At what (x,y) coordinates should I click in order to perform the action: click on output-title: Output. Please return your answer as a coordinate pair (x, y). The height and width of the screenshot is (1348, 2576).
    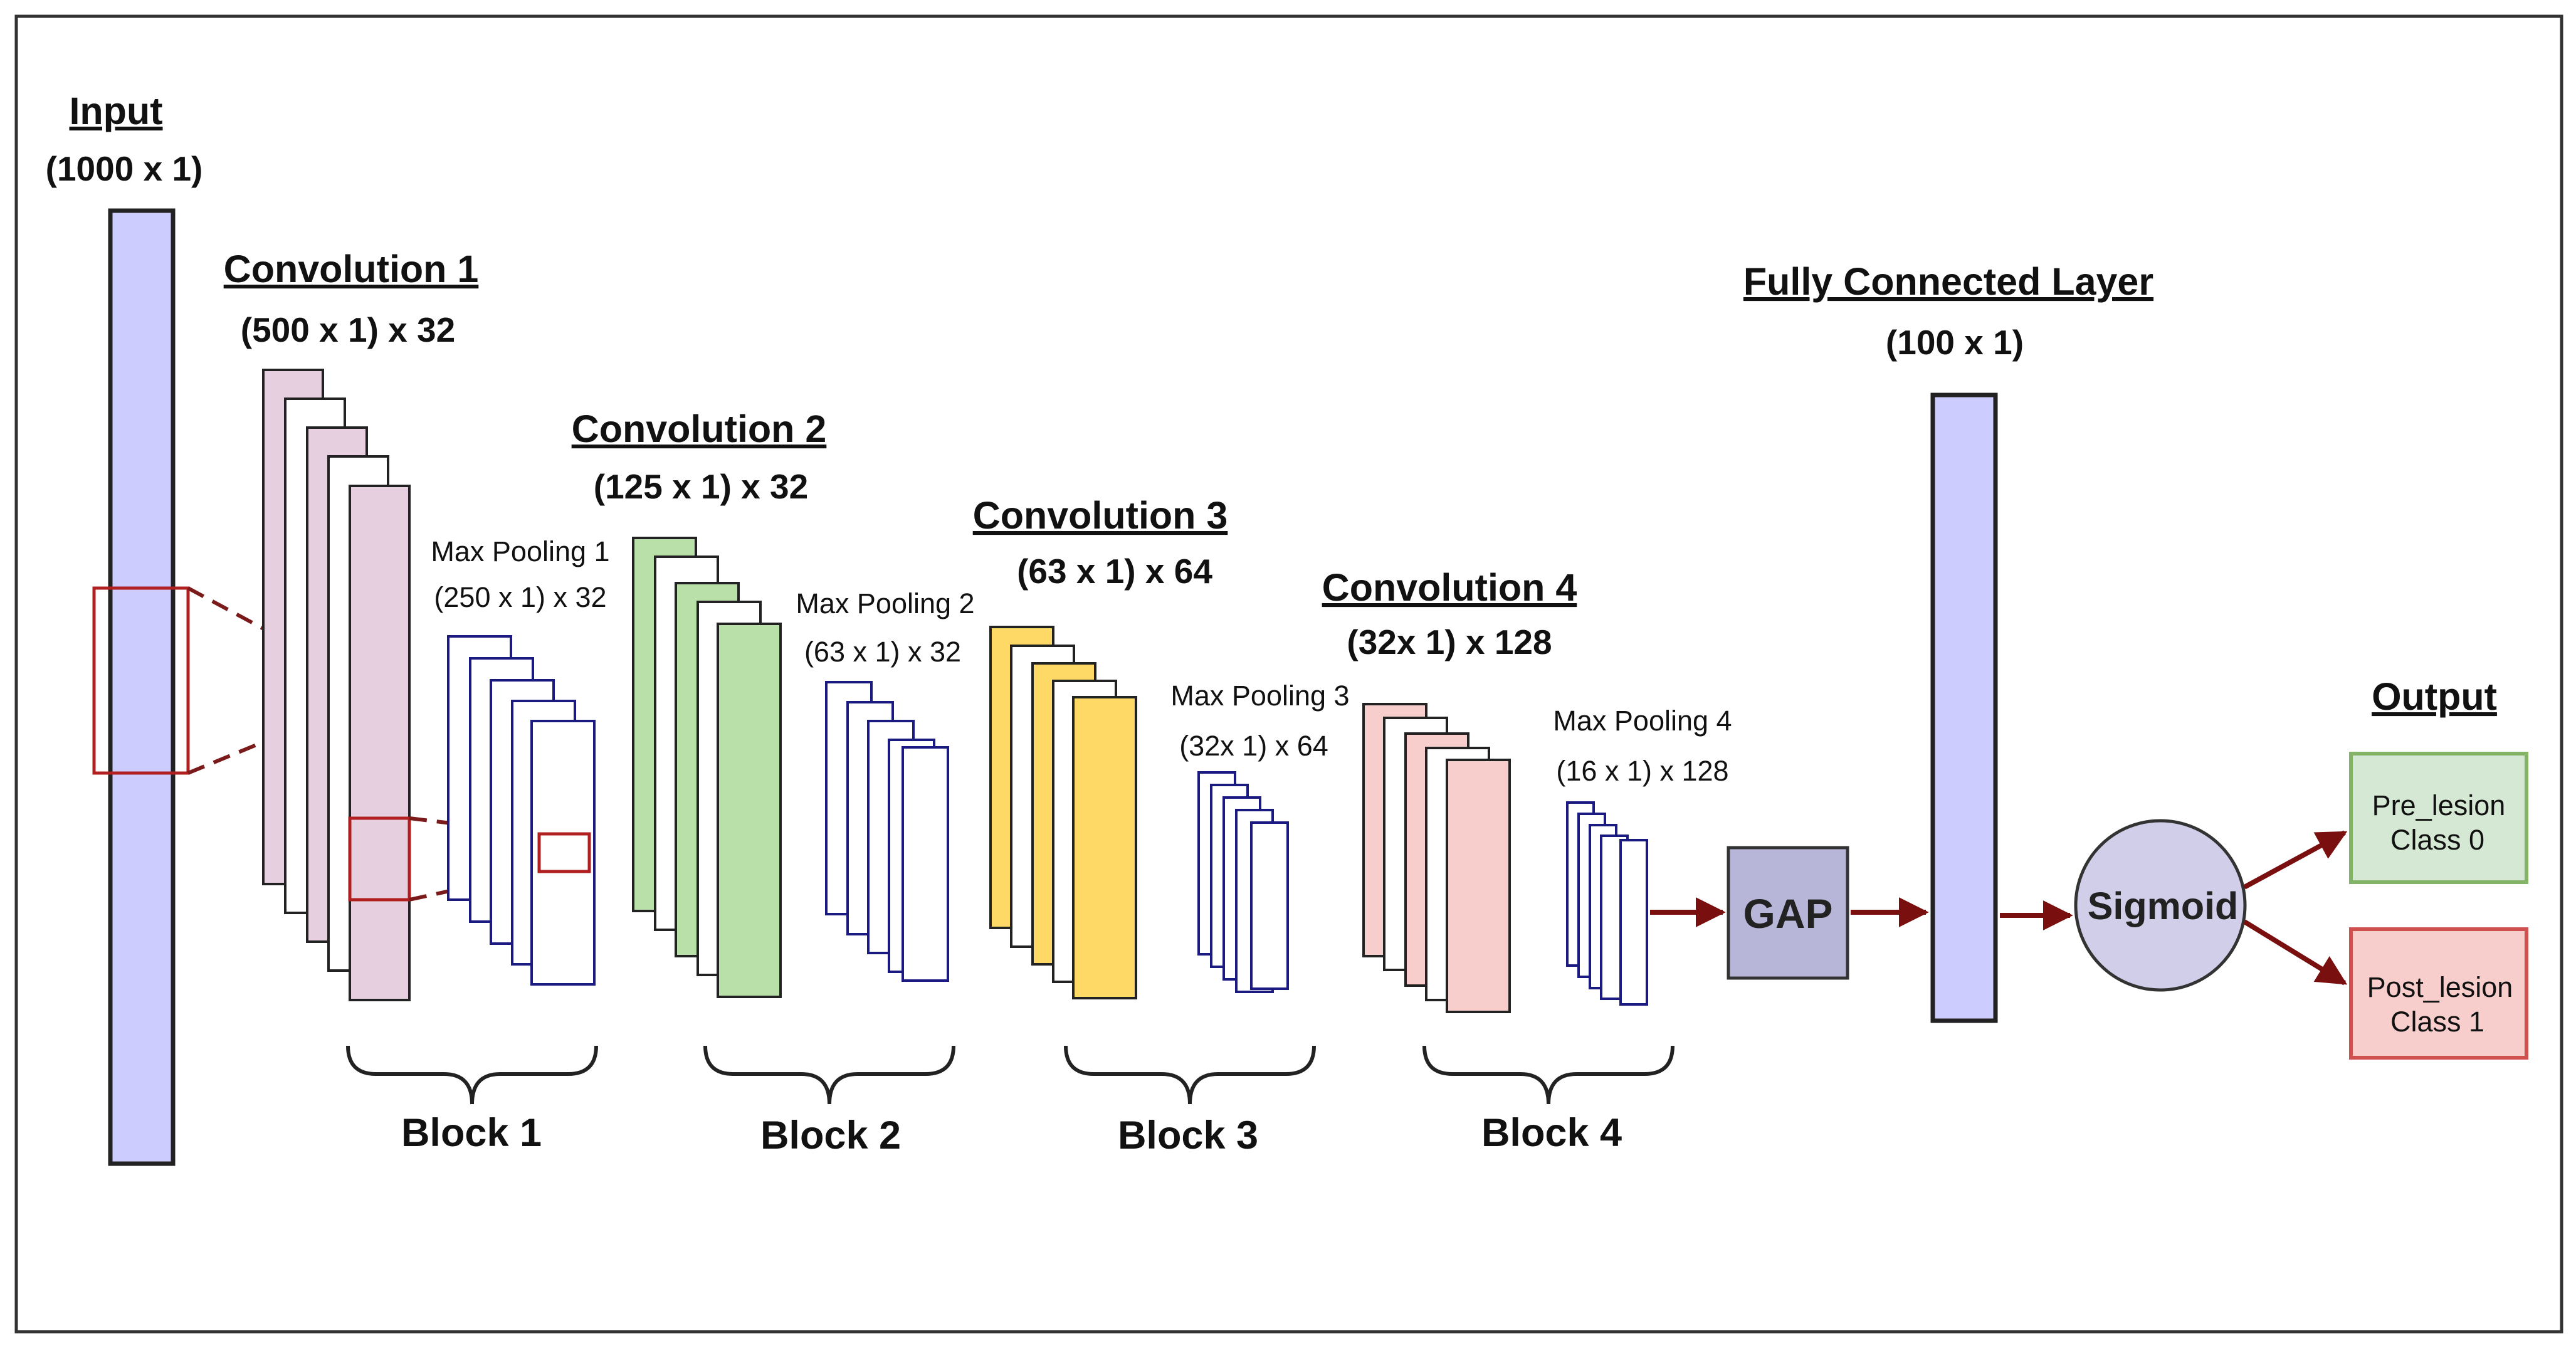
    Looking at the image, I should click on (2434, 696).